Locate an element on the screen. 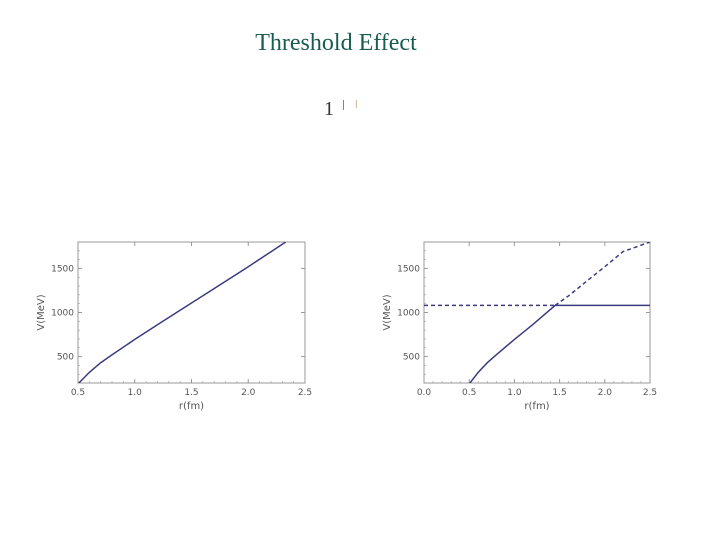 The height and width of the screenshot is (540, 720). series-line-dashed is located at coordinates (602, 274).